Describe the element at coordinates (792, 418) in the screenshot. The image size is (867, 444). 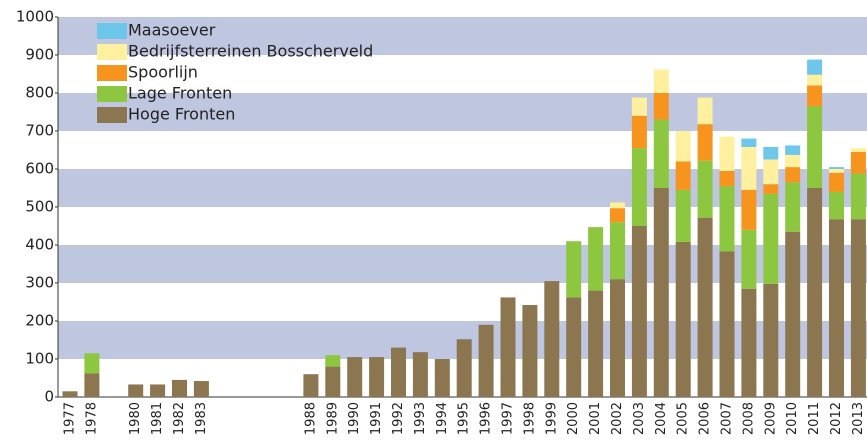
I see `x-tick-label: 2010` at that location.